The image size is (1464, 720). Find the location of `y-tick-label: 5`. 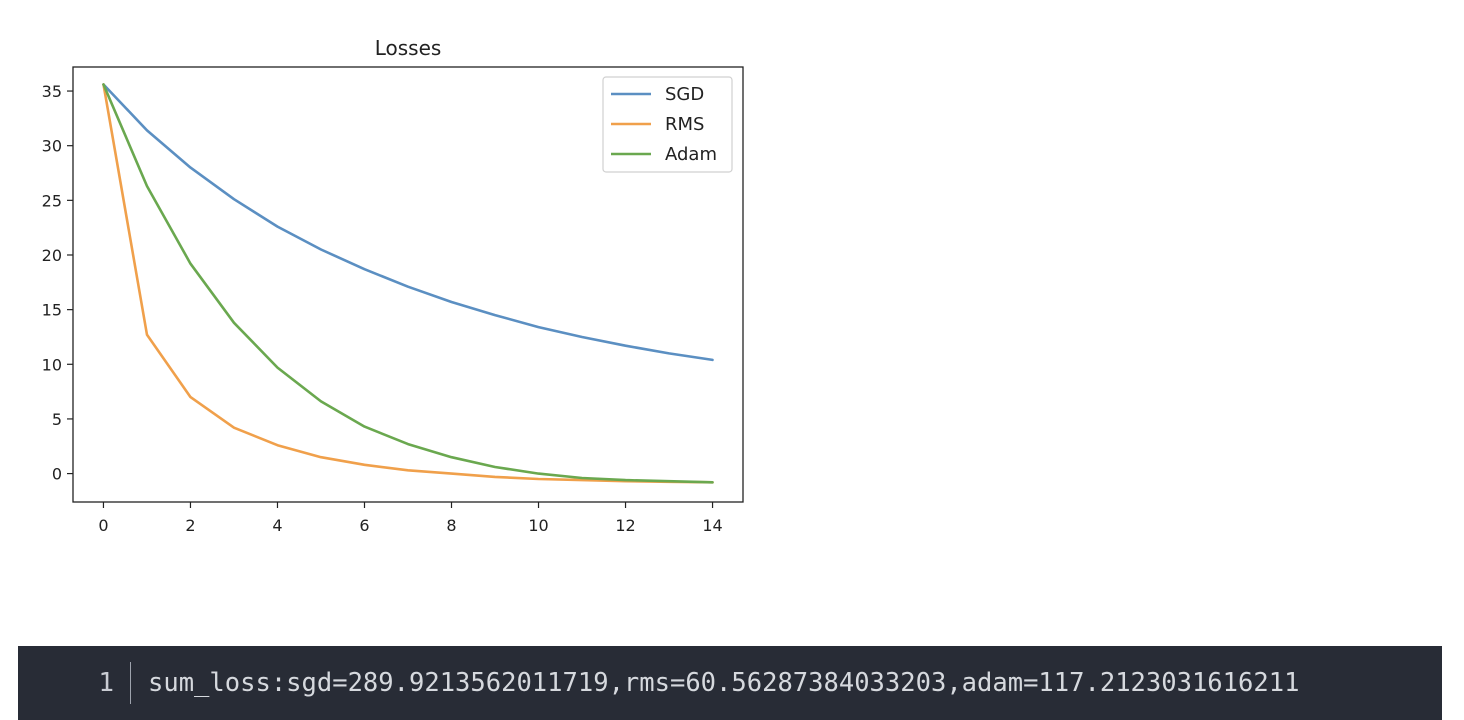

y-tick-label: 5 is located at coordinates (57, 419).